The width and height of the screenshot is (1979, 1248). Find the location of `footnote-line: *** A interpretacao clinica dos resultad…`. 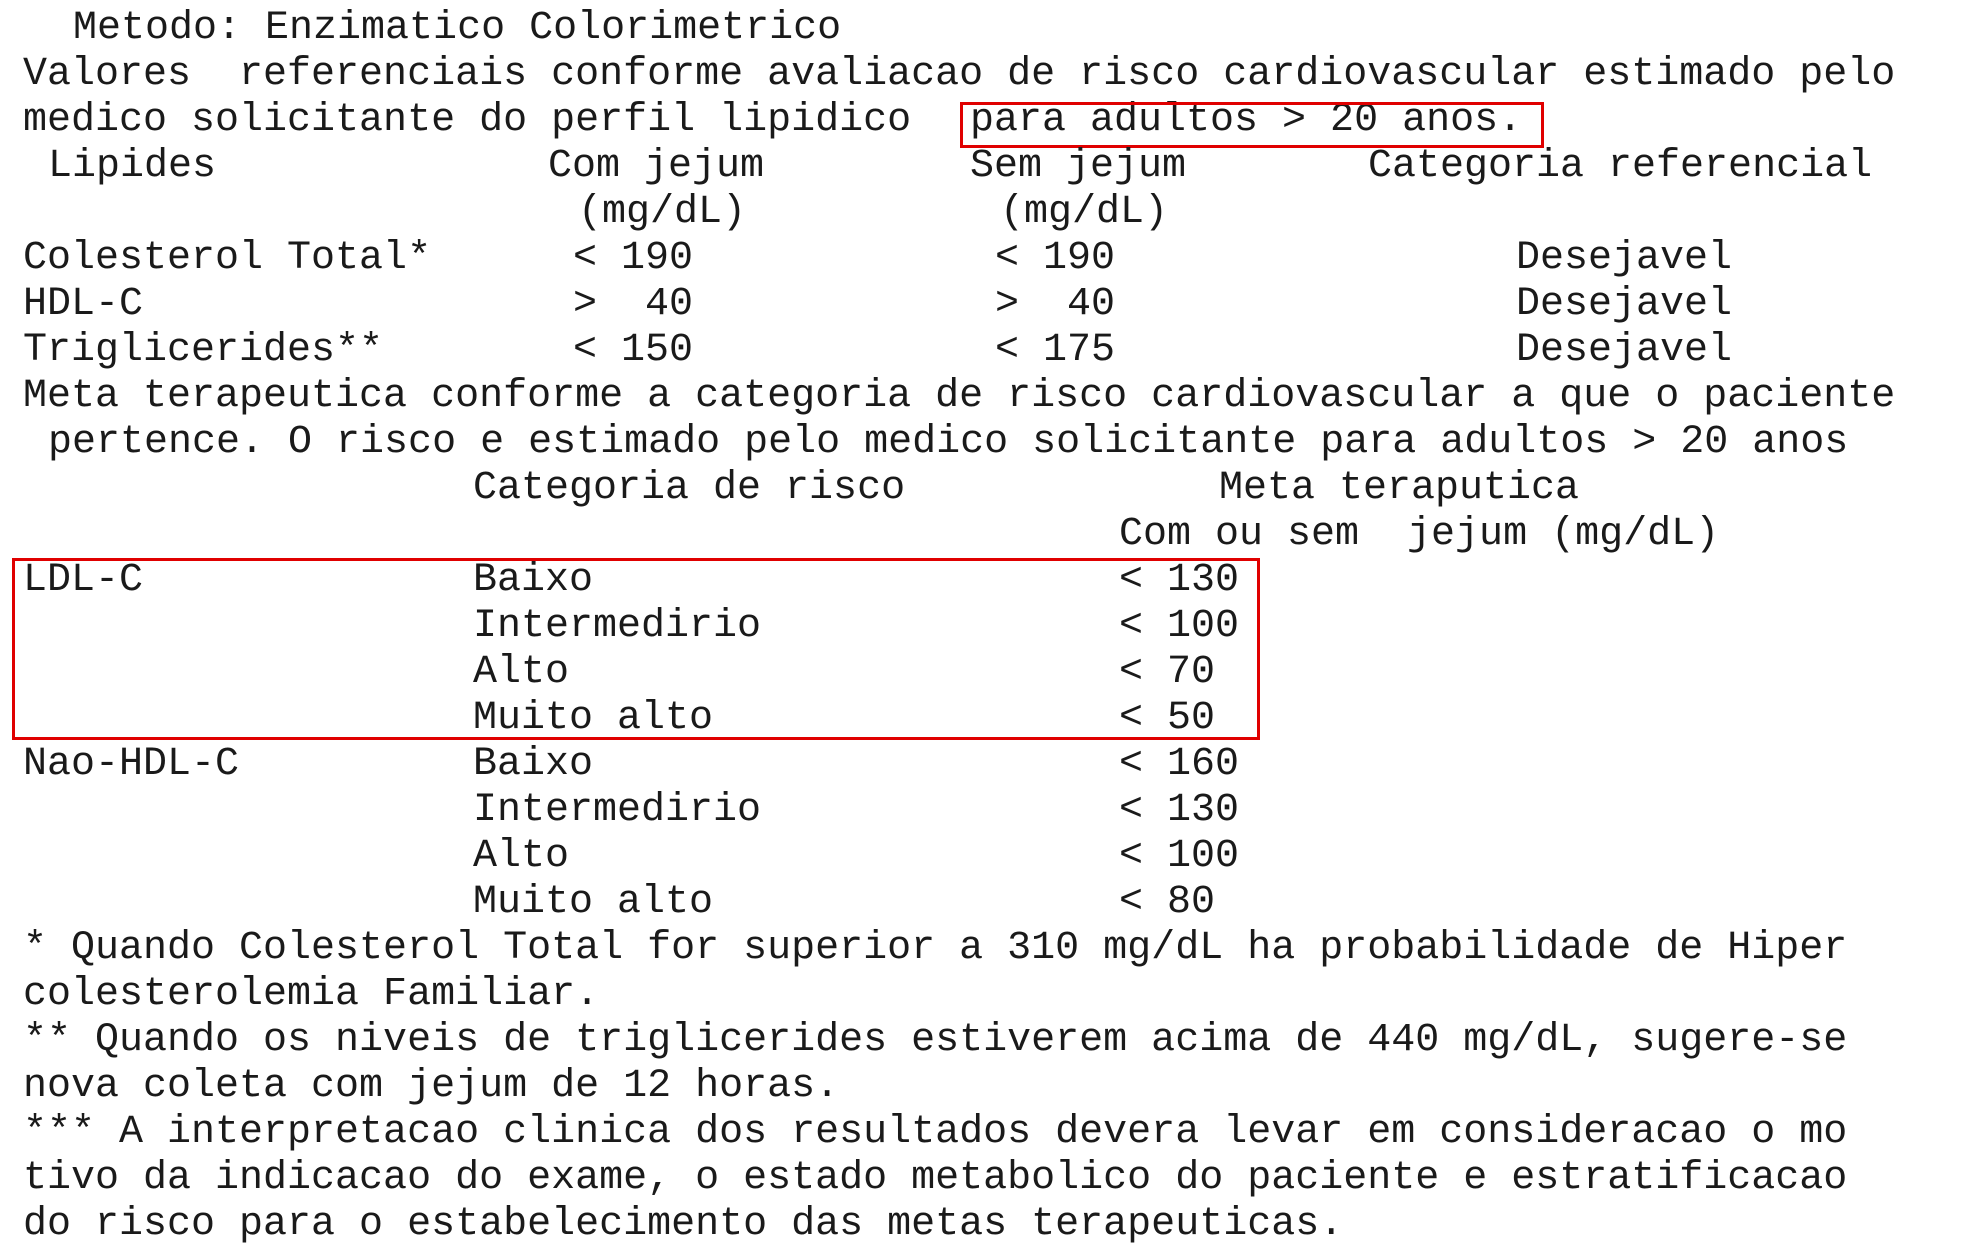

footnote-line: *** A interpretacao clinica dos resultad… is located at coordinates (935, 1132).